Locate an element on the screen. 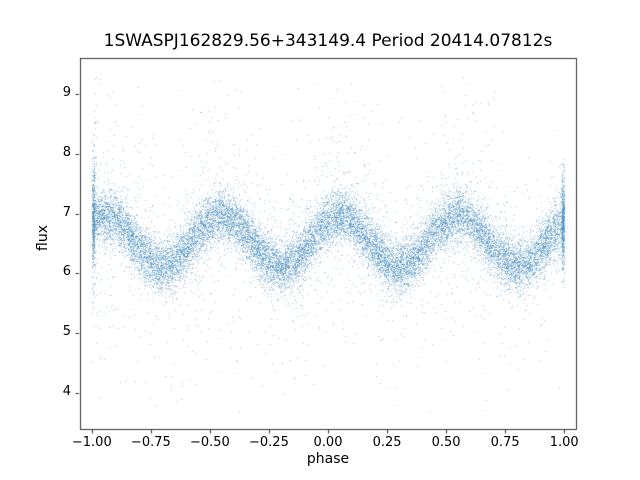 The image size is (640, 480). y-axis-label: flux is located at coordinates (42, 238).